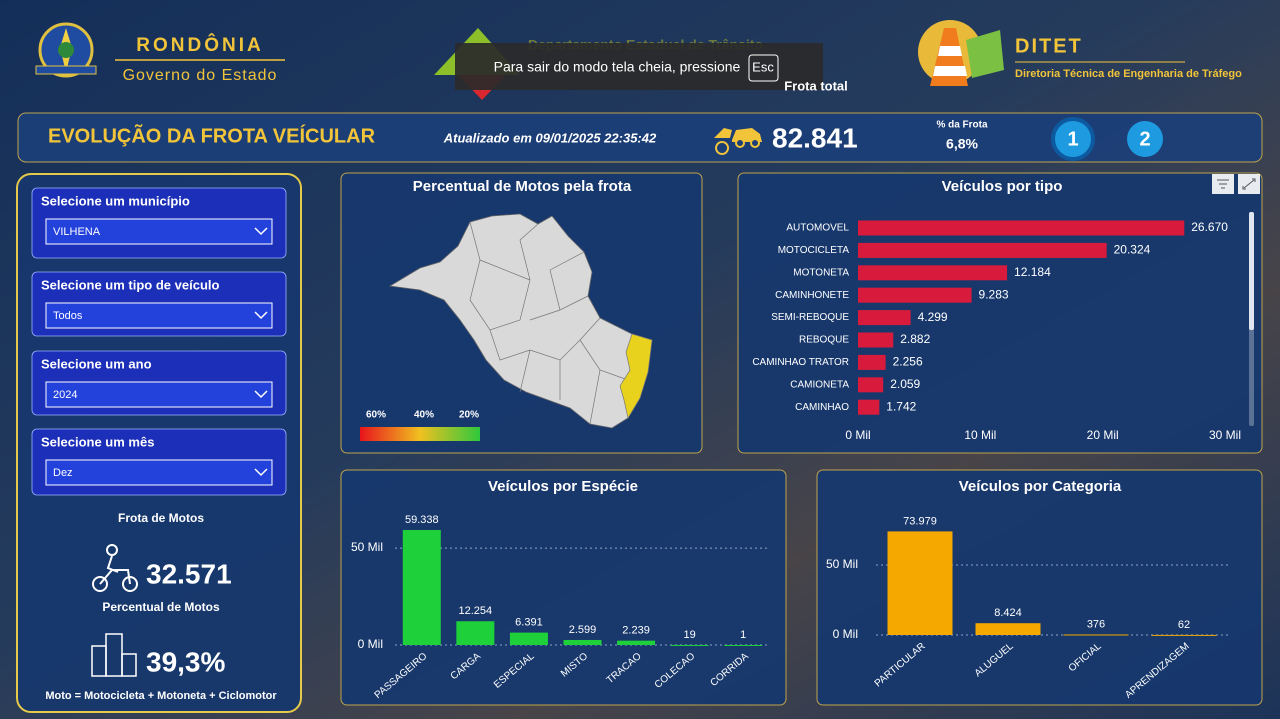 This screenshot has width=1280, height=719. What do you see at coordinates (1249, 184) in the screenshot?
I see `focus-icon-glyph` at bounding box center [1249, 184].